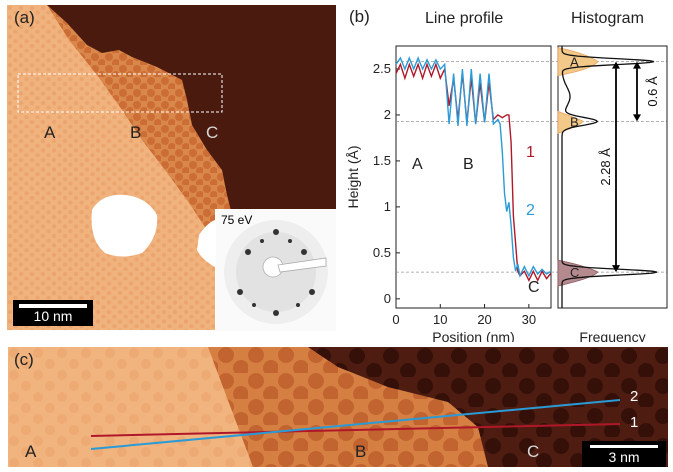  I want to click on profile-plot-frame, so click(473, 177).